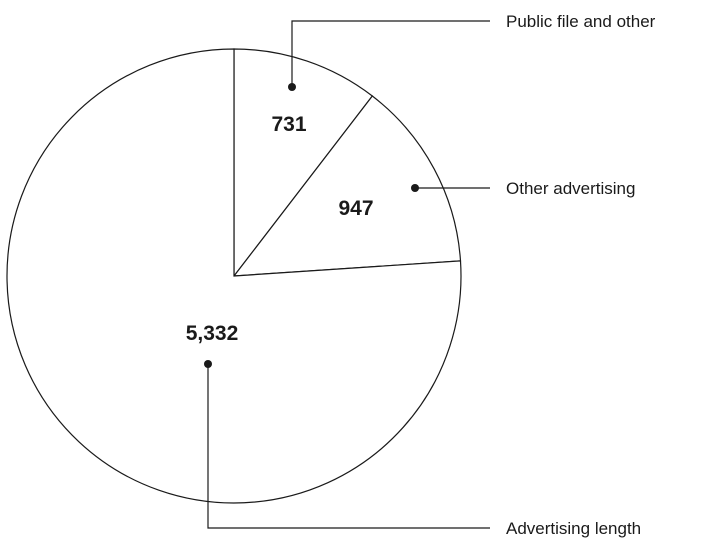 This screenshot has width=716, height=551. I want to click on value-label-public-file: 731, so click(288, 124).